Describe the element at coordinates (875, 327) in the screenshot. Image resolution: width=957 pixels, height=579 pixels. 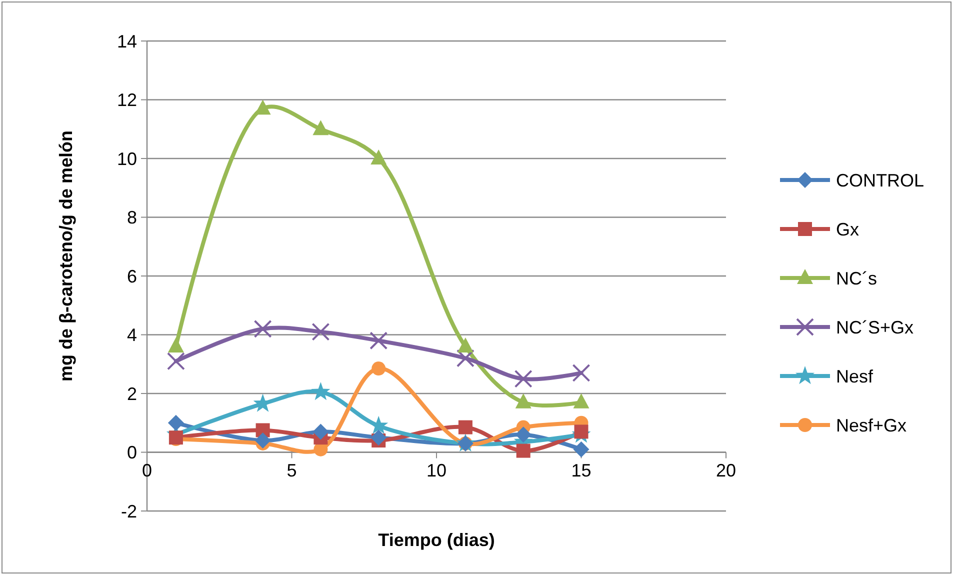
I see `legend-label: NC´S+Gx` at that location.